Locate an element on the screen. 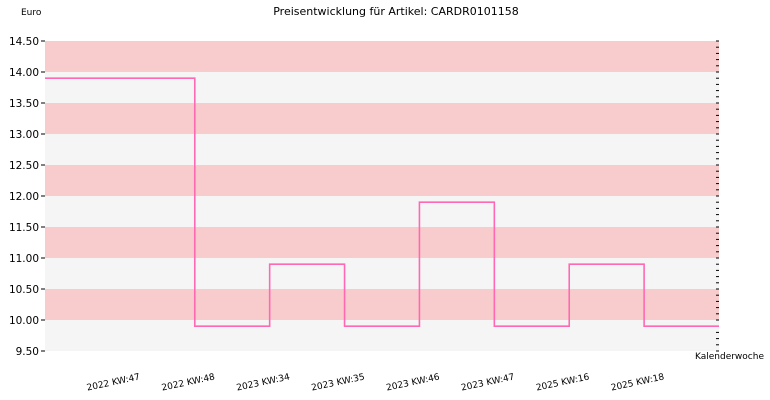 The height and width of the screenshot is (400, 770). x-tick-label: 2023 KW:47 is located at coordinates (487, 383).